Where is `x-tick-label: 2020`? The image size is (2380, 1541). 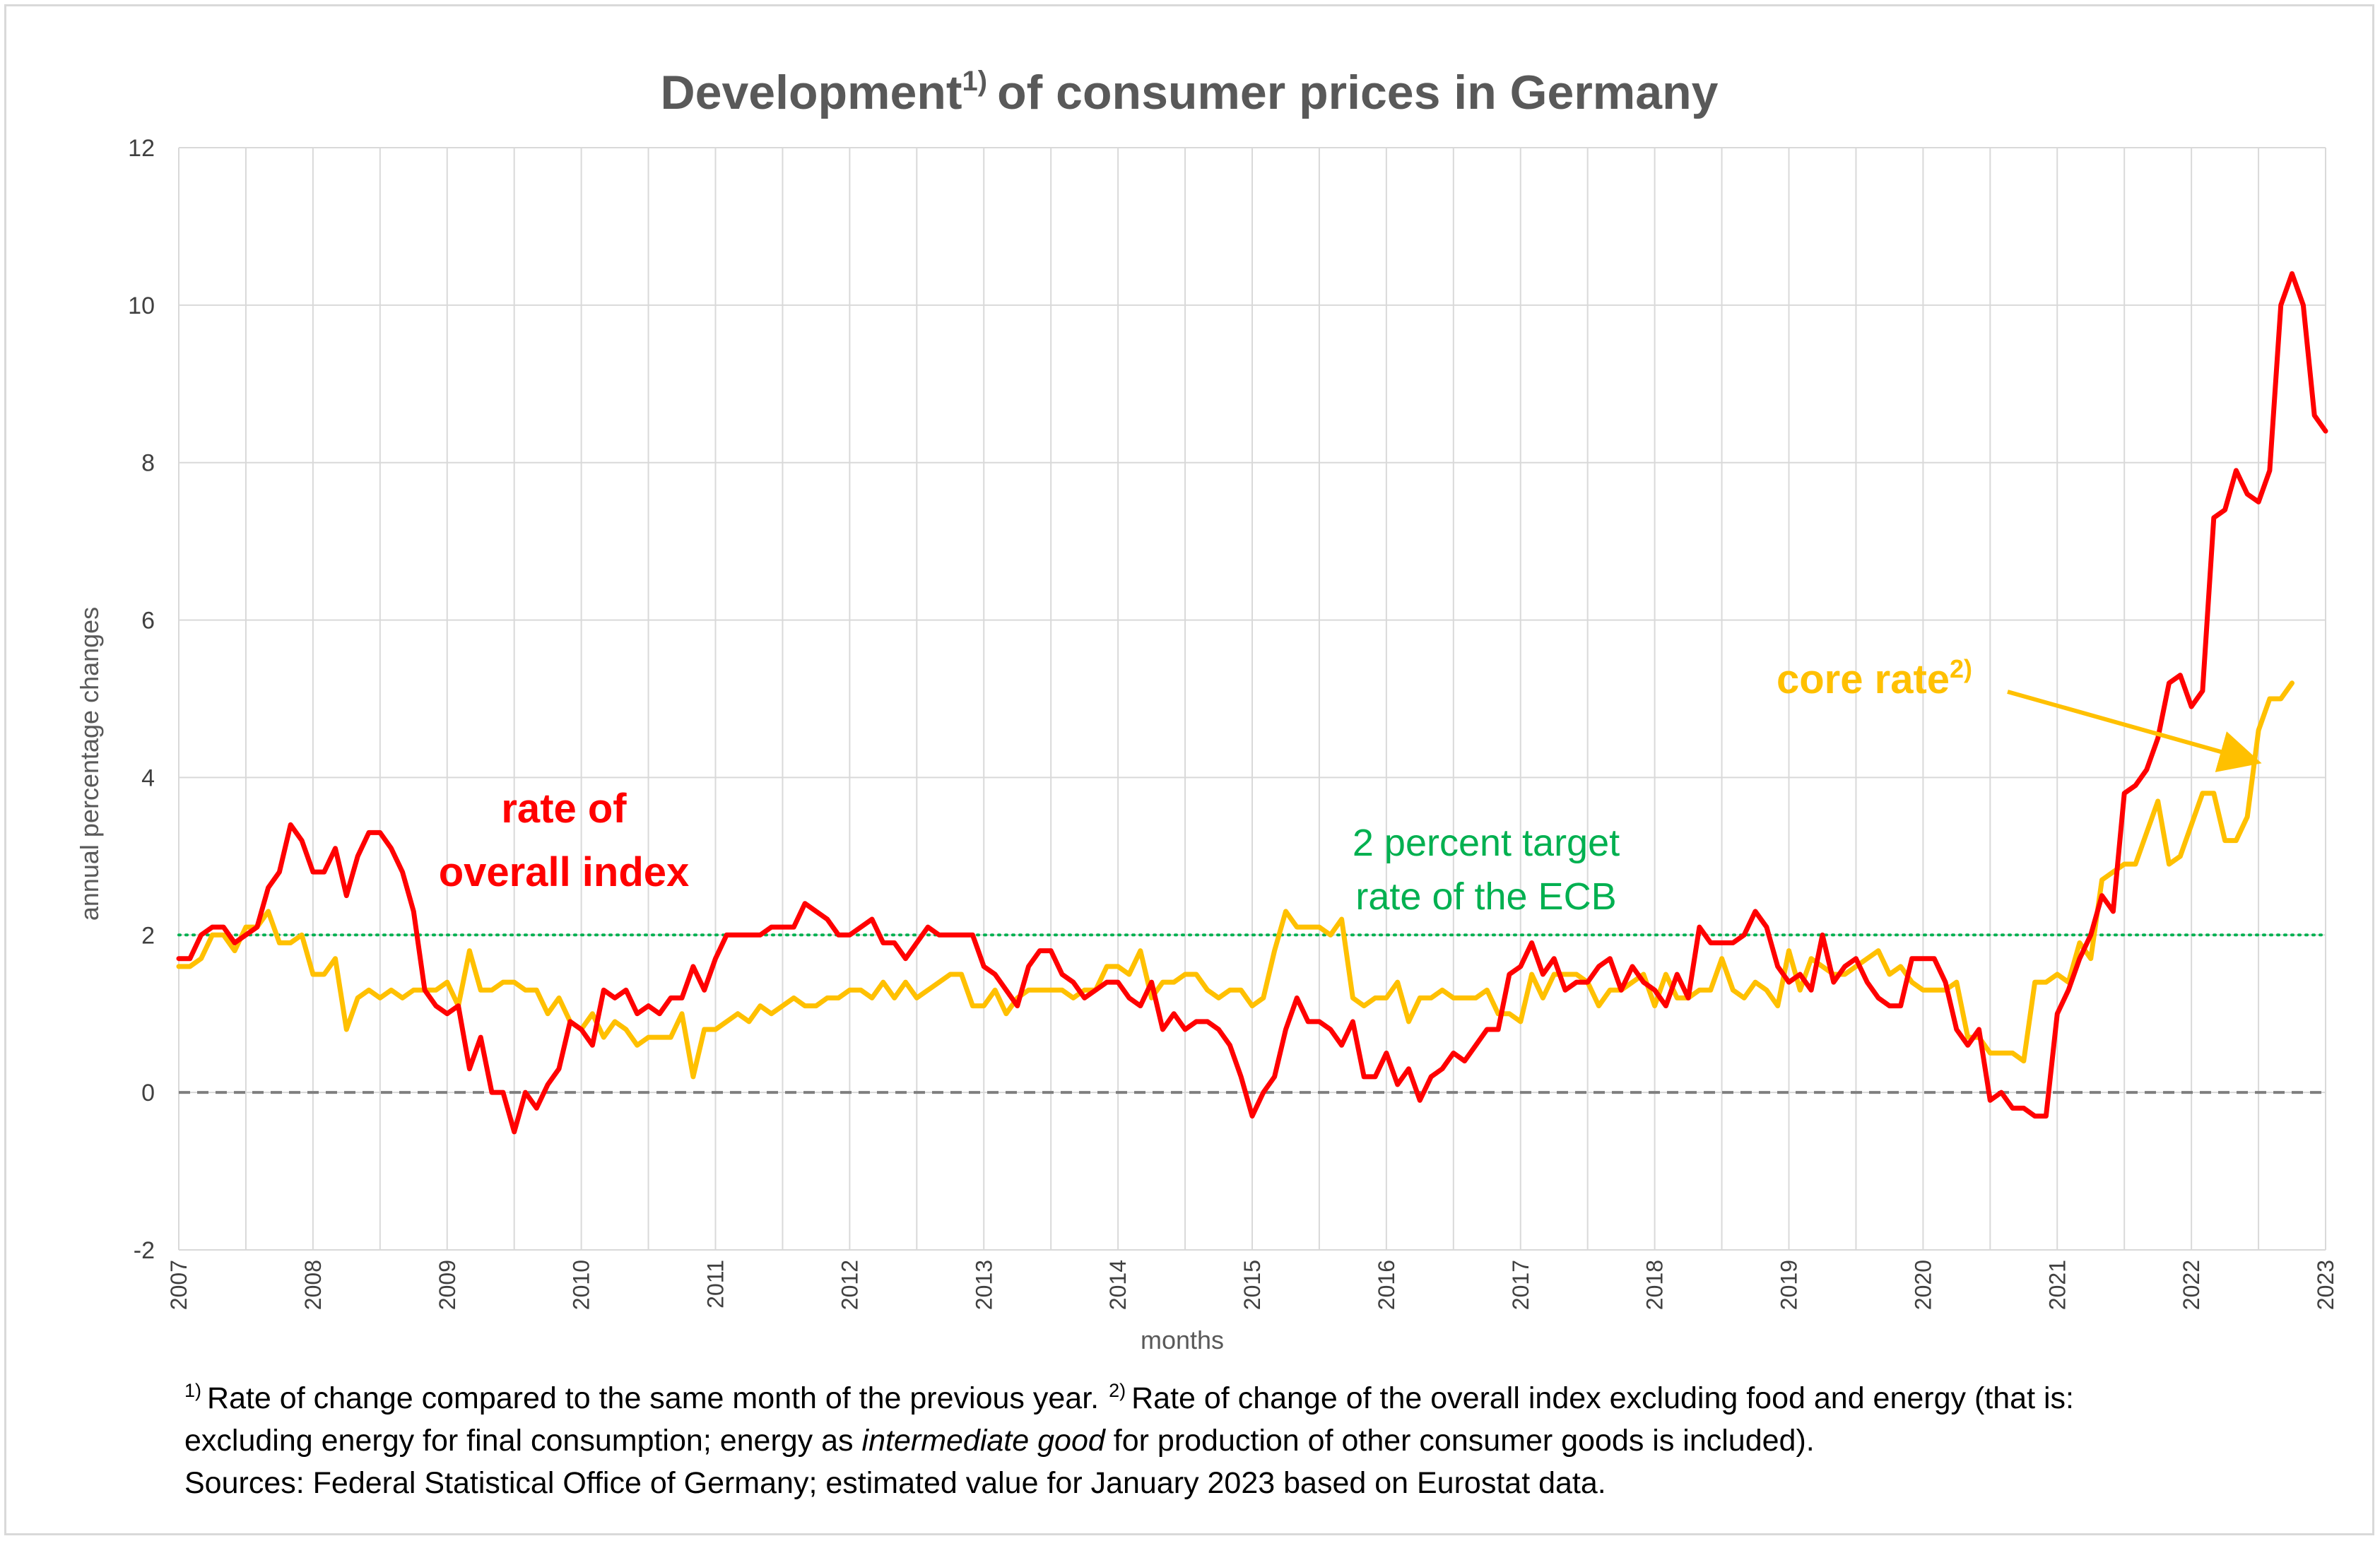
x-tick-label: 2020 is located at coordinates (1923, 1285).